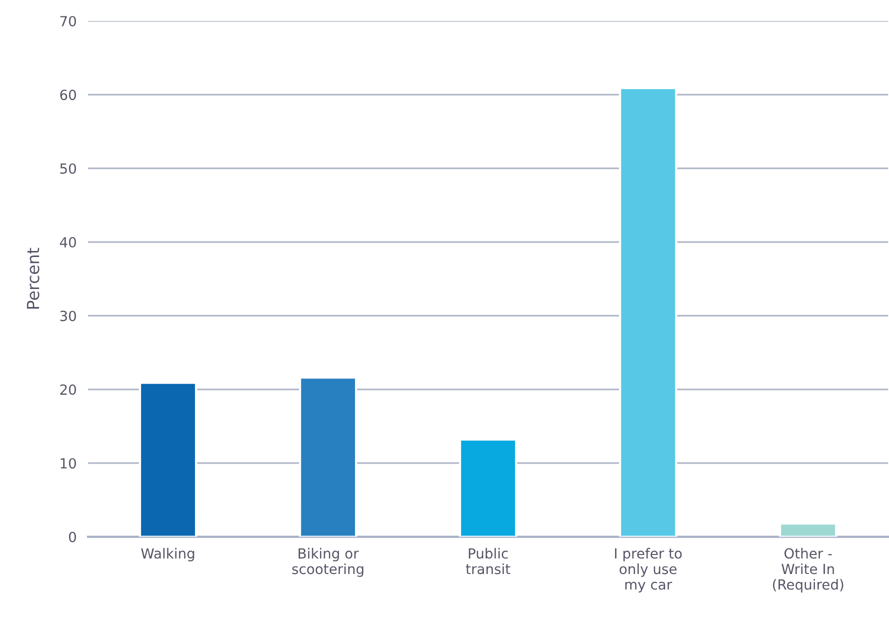 The width and height of the screenshot is (889, 617). I want to click on y-tick-label: 10, so click(68, 463).